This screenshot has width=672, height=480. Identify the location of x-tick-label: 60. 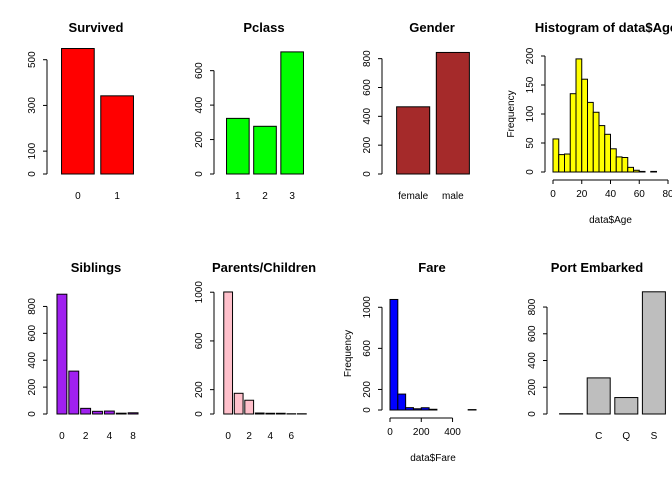
(640, 194).